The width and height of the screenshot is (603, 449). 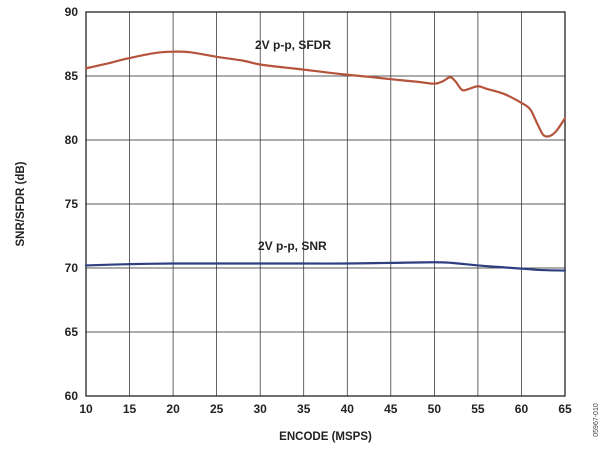 What do you see at coordinates (72, 12) in the screenshot?
I see `y-tick-label: 90` at bounding box center [72, 12].